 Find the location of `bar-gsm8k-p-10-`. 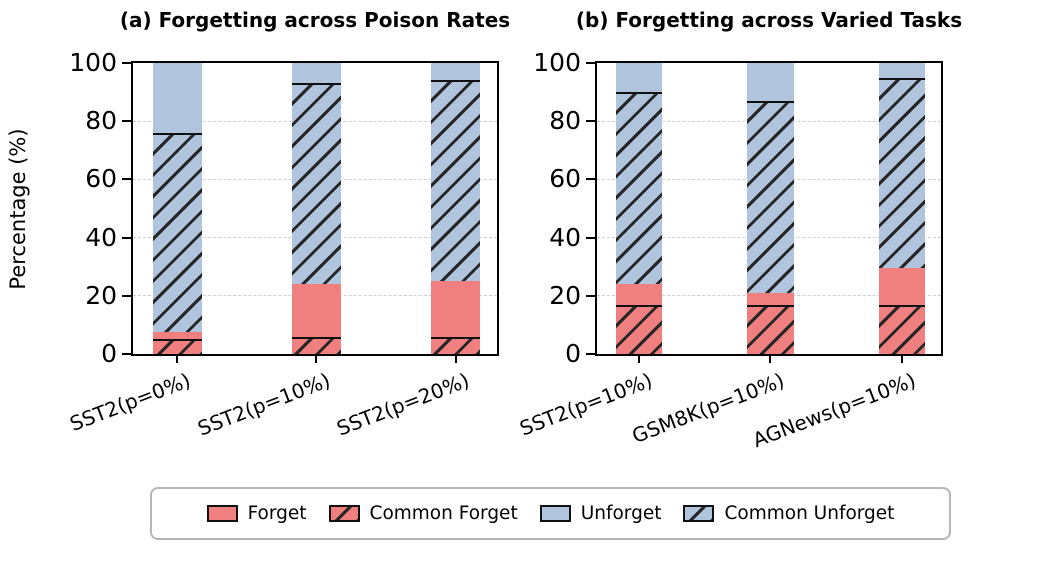

bar-gsm8k-p-10- is located at coordinates (770, 208).